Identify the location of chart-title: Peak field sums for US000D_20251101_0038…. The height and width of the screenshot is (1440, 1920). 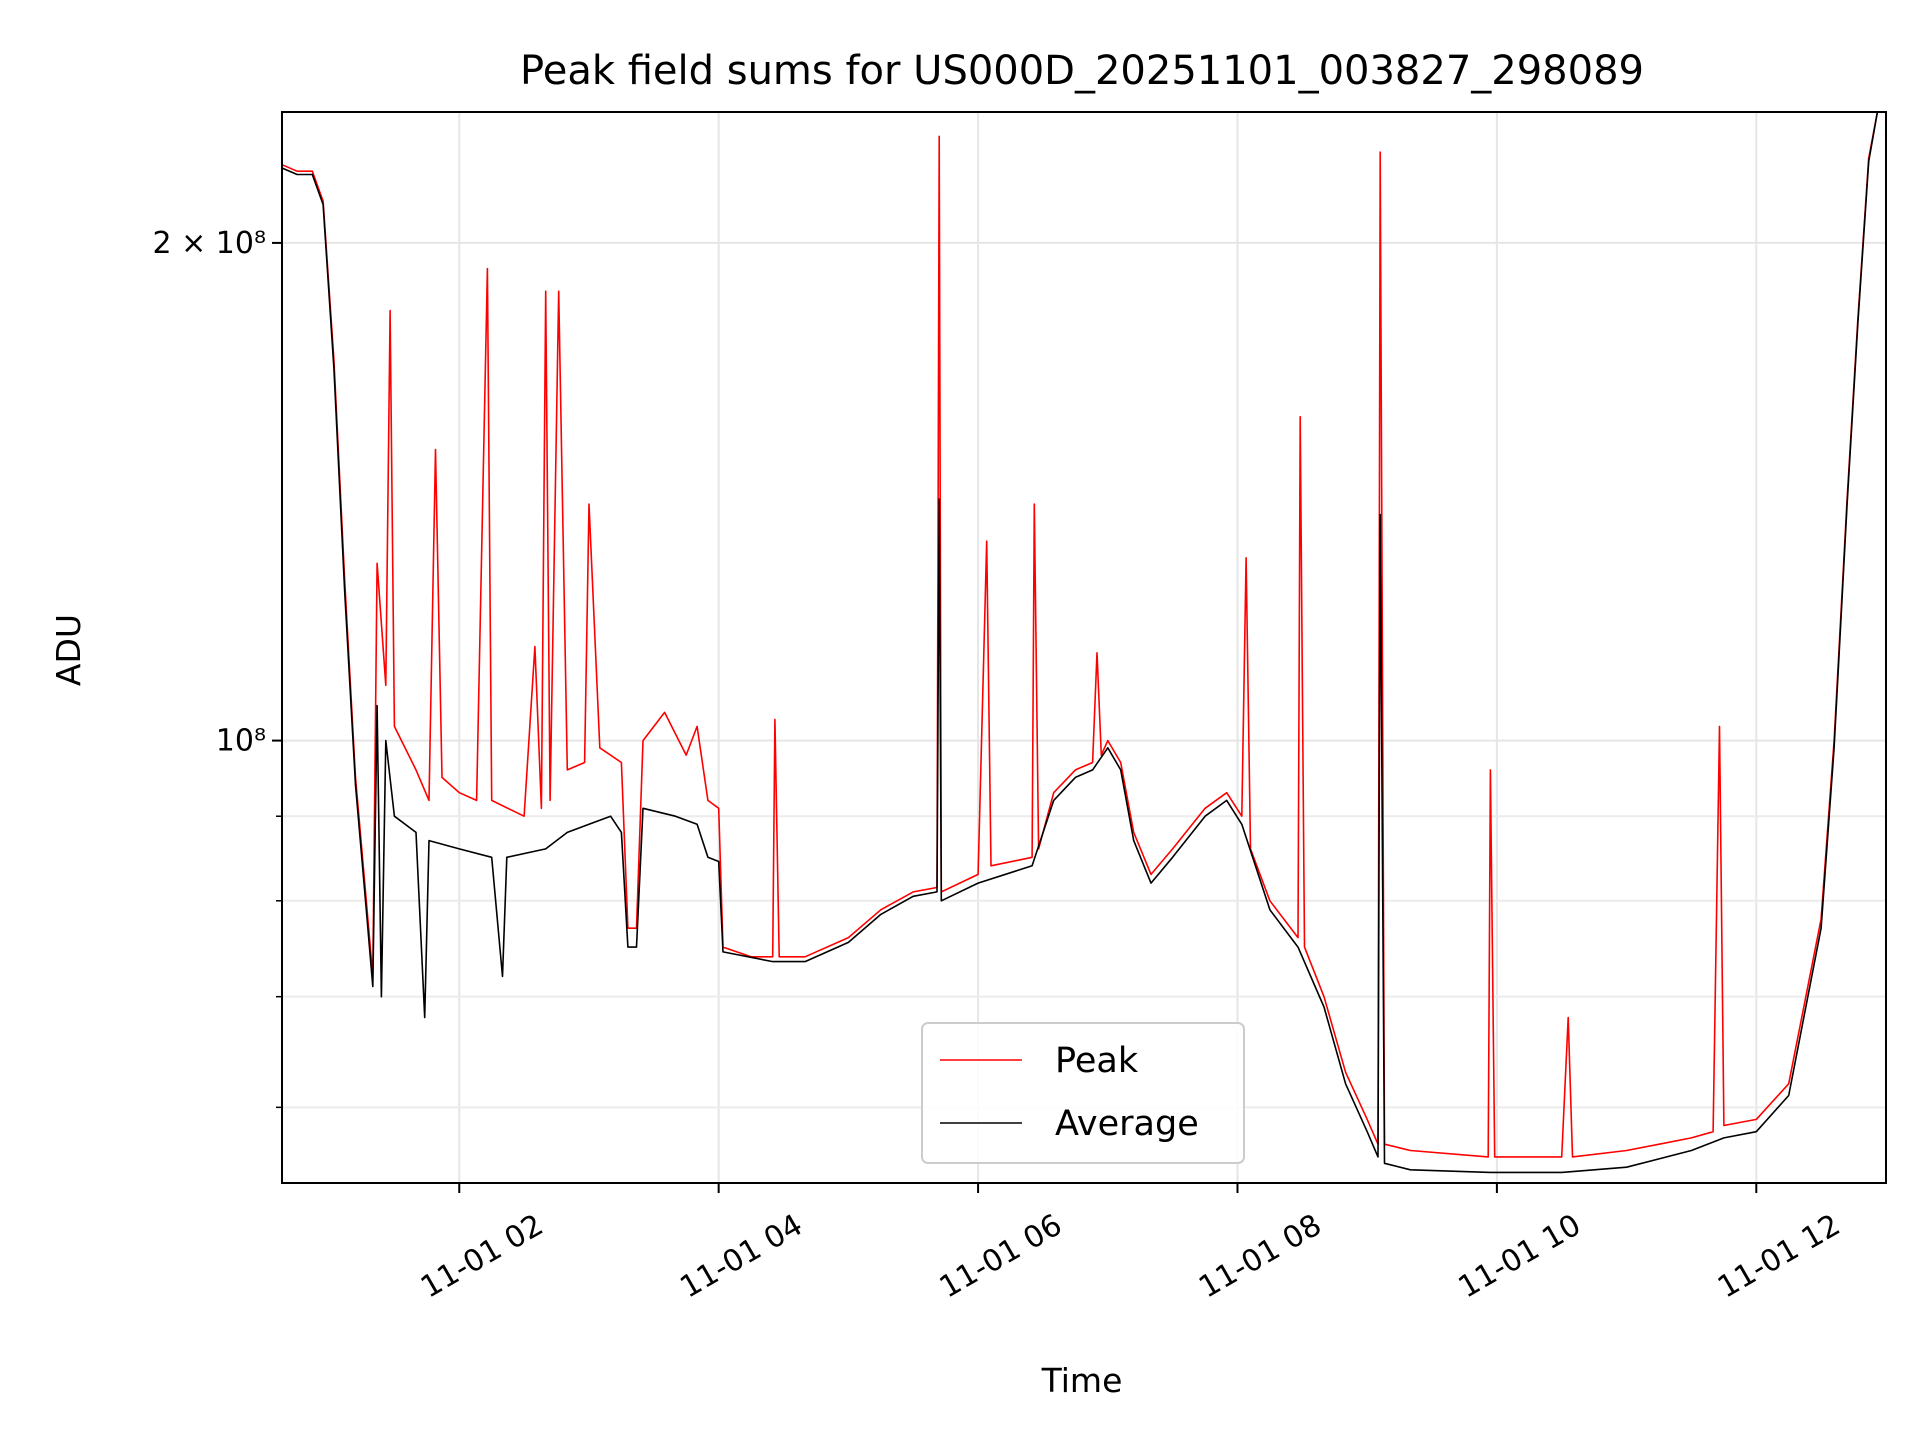
(1082, 71).